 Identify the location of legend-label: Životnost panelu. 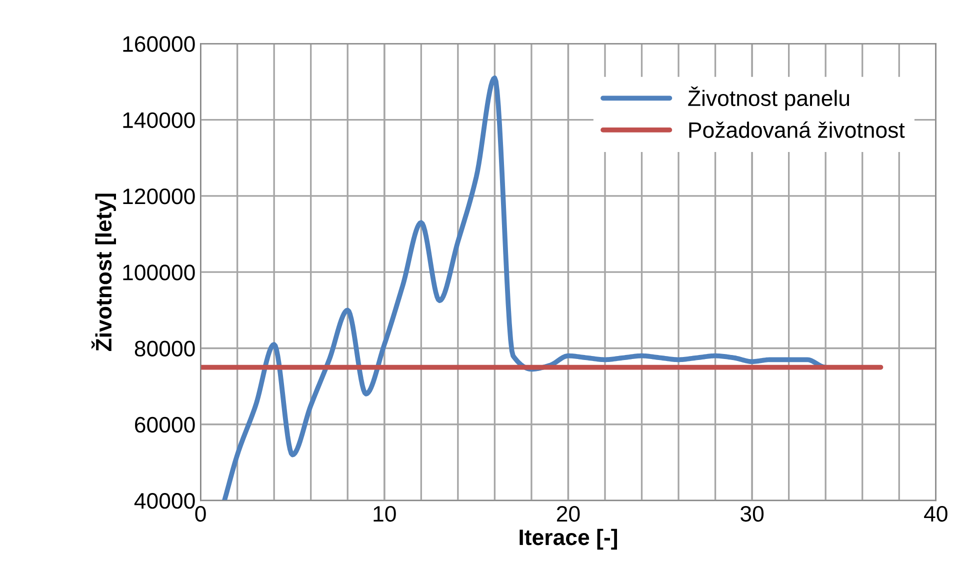
(769, 98).